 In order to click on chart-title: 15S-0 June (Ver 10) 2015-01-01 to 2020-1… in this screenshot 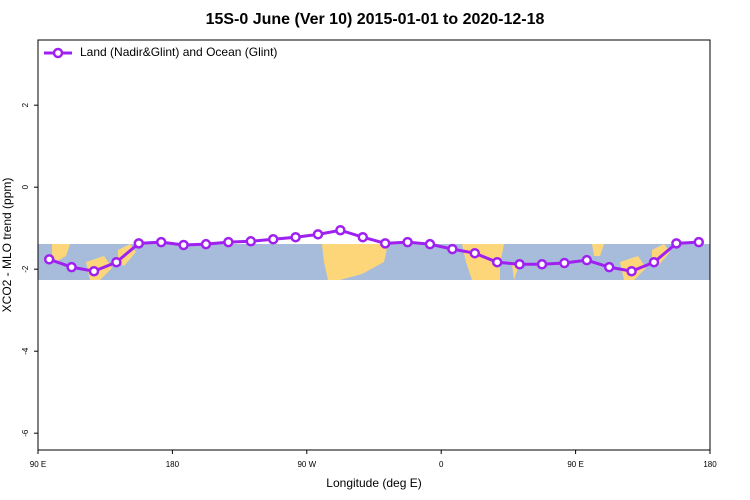, I will do `click(375, 19)`.